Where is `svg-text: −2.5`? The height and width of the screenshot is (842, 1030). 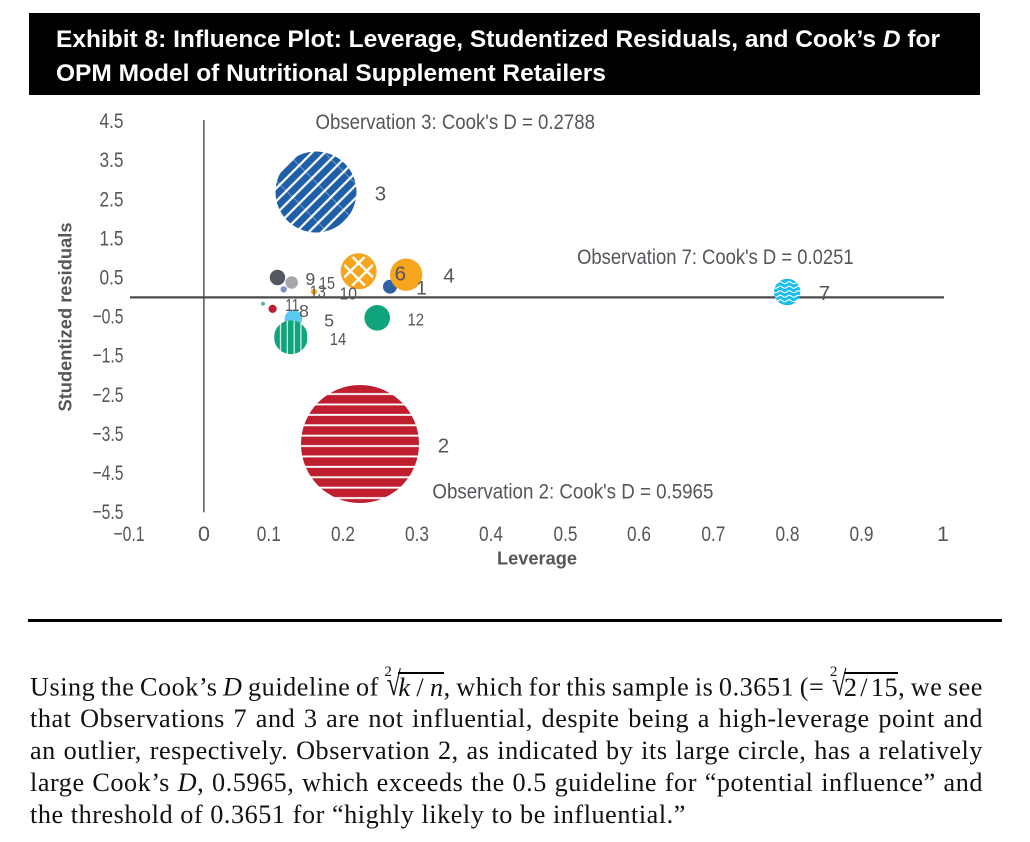
svg-text: −2.5 is located at coordinates (108, 395).